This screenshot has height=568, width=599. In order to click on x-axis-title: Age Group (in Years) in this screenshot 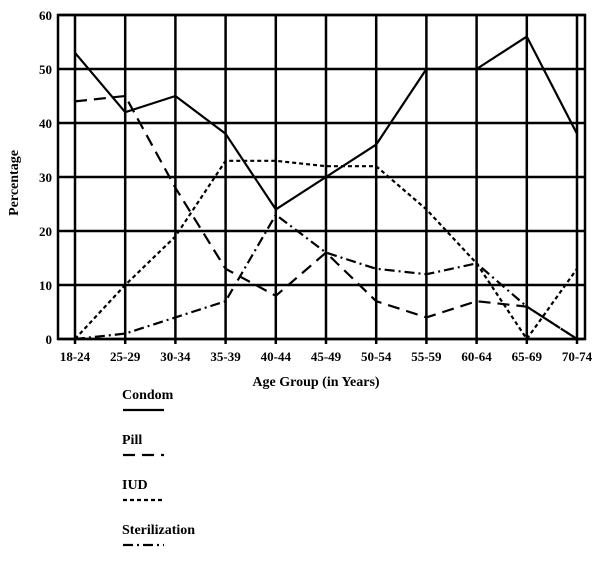, I will do `click(316, 382)`.